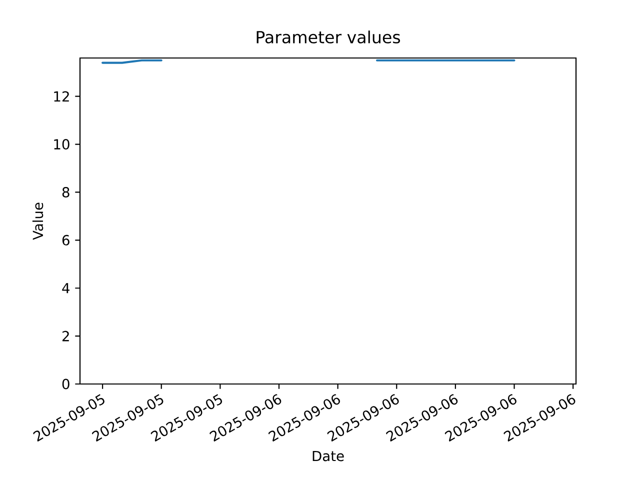 The height and width of the screenshot is (480, 640). What do you see at coordinates (66, 384) in the screenshot?
I see `y-tick-label: 0` at bounding box center [66, 384].